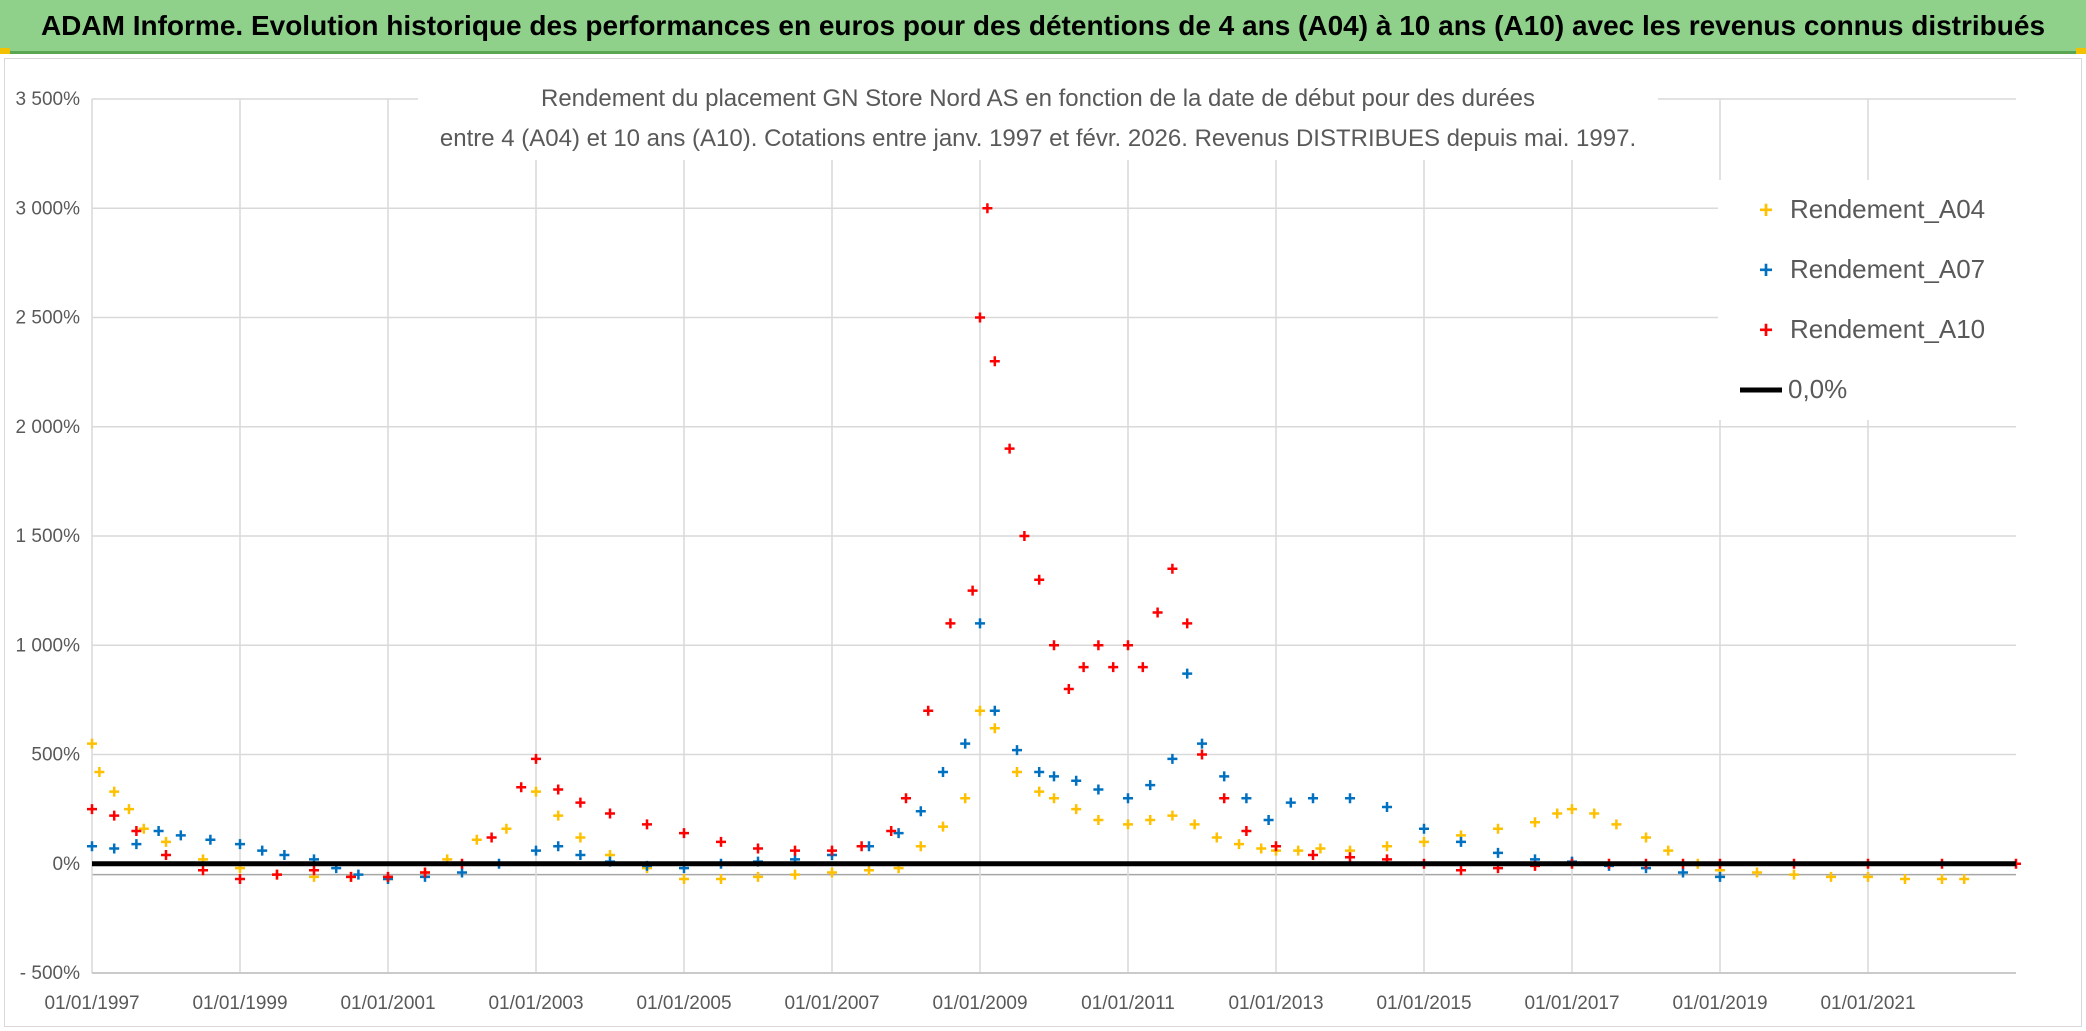 The height and width of the screenshot is (1031, 2086). I want to click on banner-corner-left, so click(5, 51).